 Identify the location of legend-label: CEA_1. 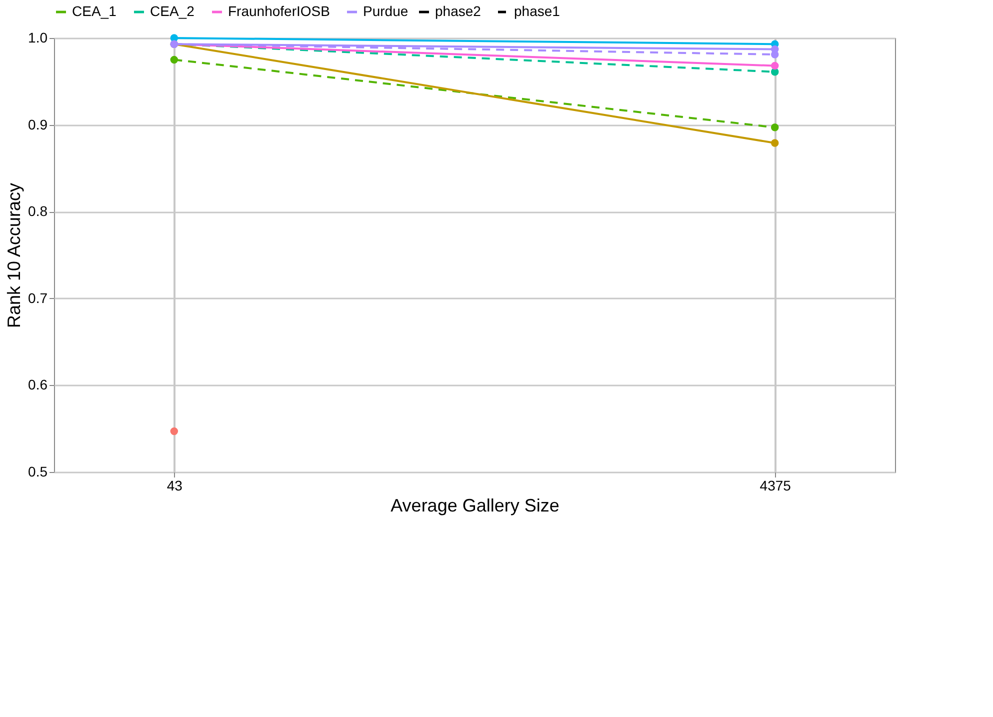
(94, 11).